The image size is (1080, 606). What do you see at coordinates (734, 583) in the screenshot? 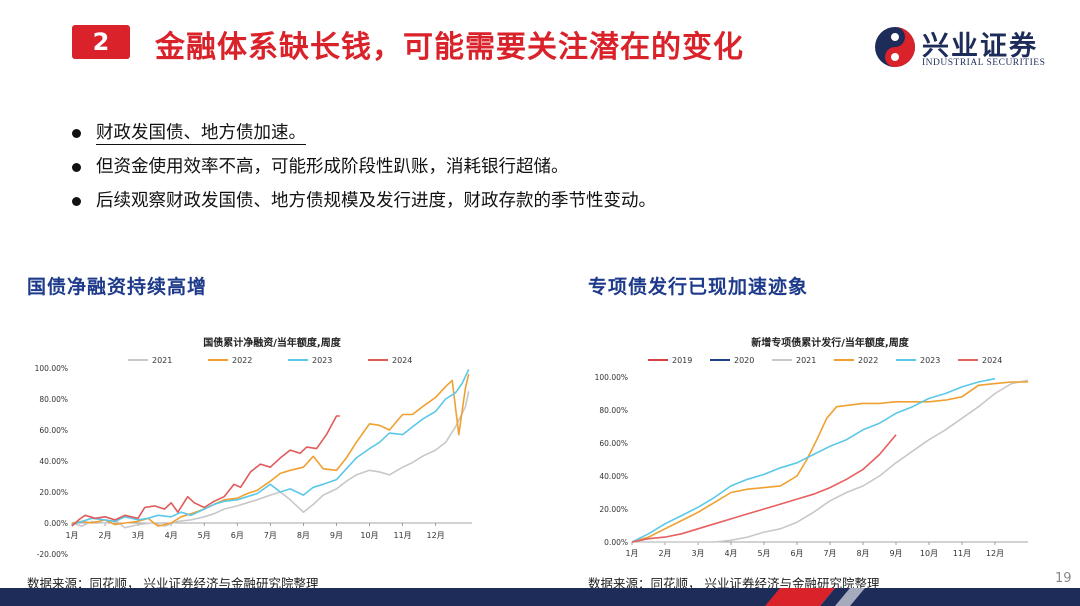
I see `right-data-source: 数据来源：同花顺， 兴业证券经济与金融研究院整理` at bounding box center [734, 583].